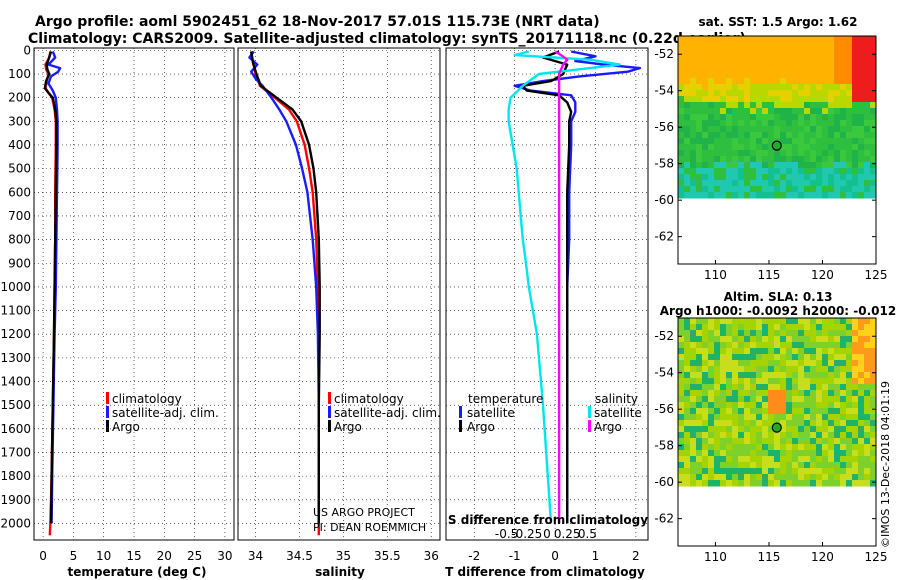  Describe the element at coordinates (19, 169) in the screenshot. I see `y-tick-label: 500` at that location.